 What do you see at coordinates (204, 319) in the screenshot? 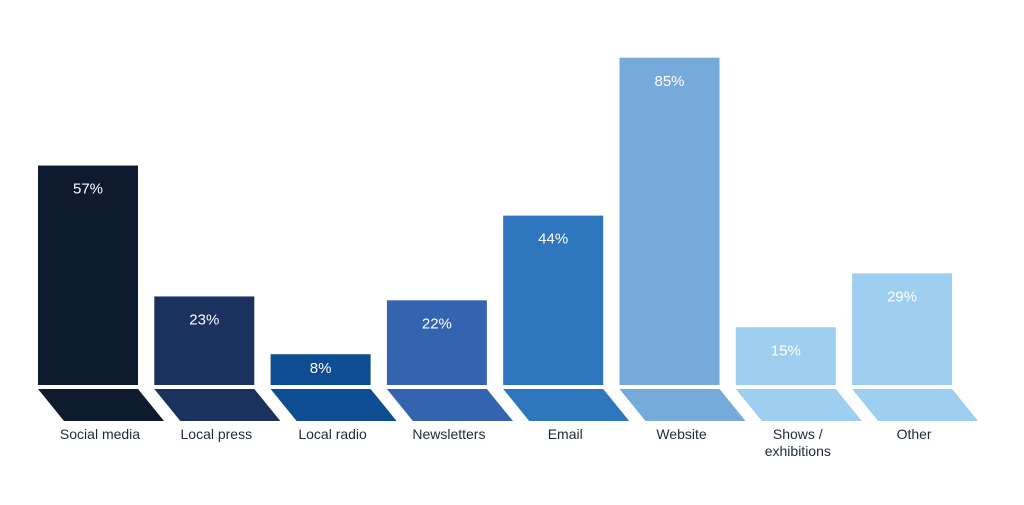
I see `data-label: 23%` at bounding box center [204, 319].